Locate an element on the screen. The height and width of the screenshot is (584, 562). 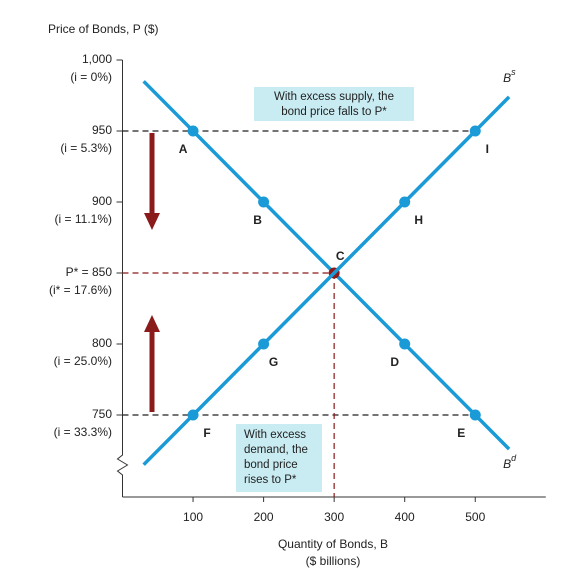
annotation: bond price is located at coordinates (271, 465).